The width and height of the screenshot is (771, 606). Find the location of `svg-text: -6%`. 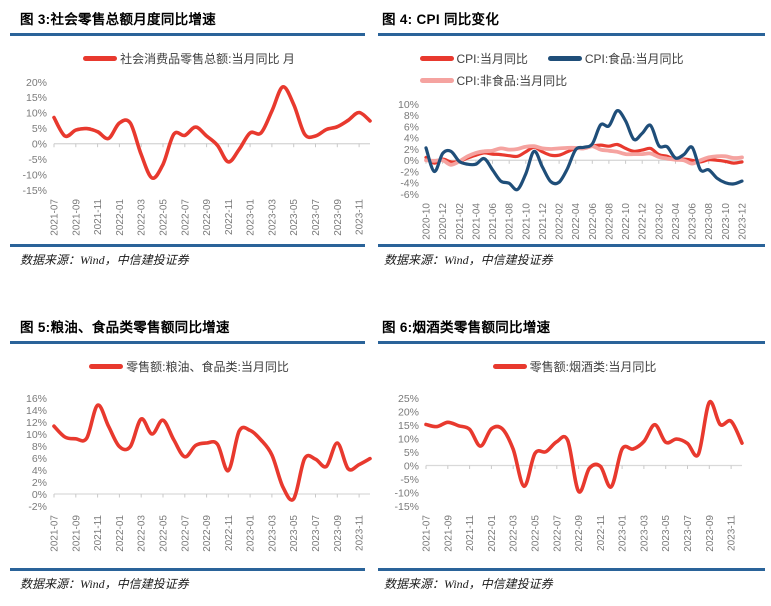

svg-text: -6% is located at coordinates (409, 194).